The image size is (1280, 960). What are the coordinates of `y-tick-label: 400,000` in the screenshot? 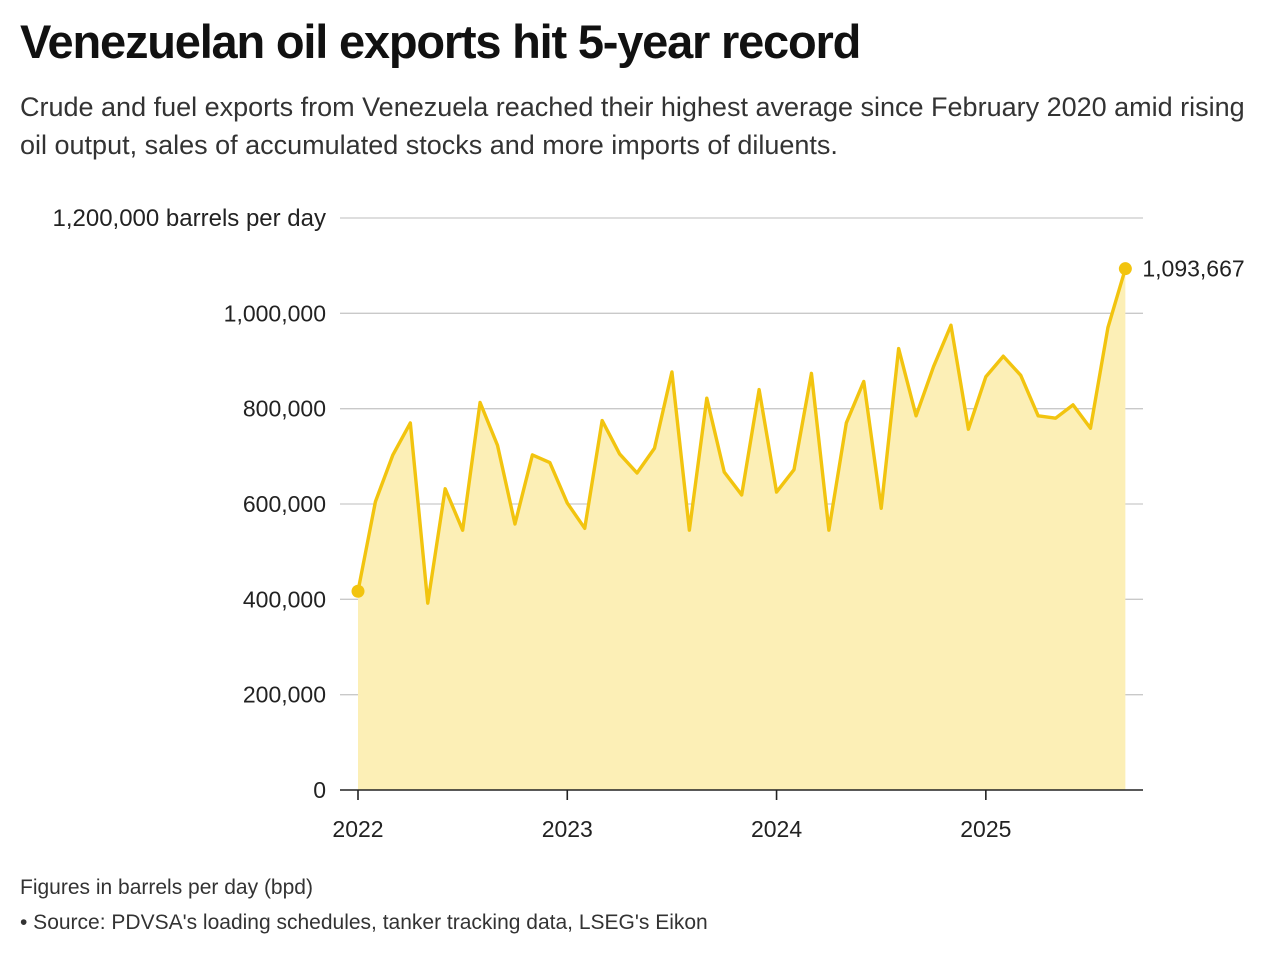 It's located at (284, 599).